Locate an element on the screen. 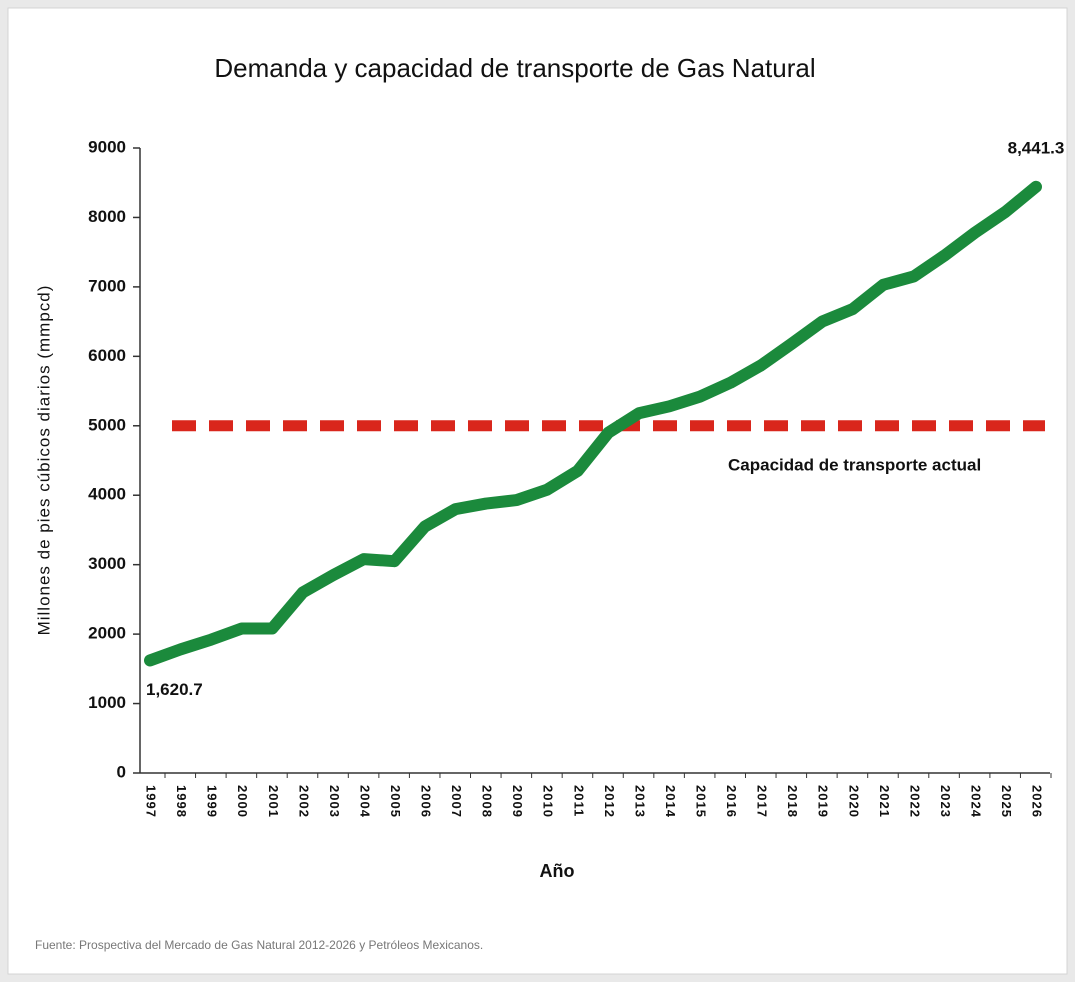 This screenshot has width=1075, height=982. x-tick-label: 2023 is located at coordinates (945, 801).